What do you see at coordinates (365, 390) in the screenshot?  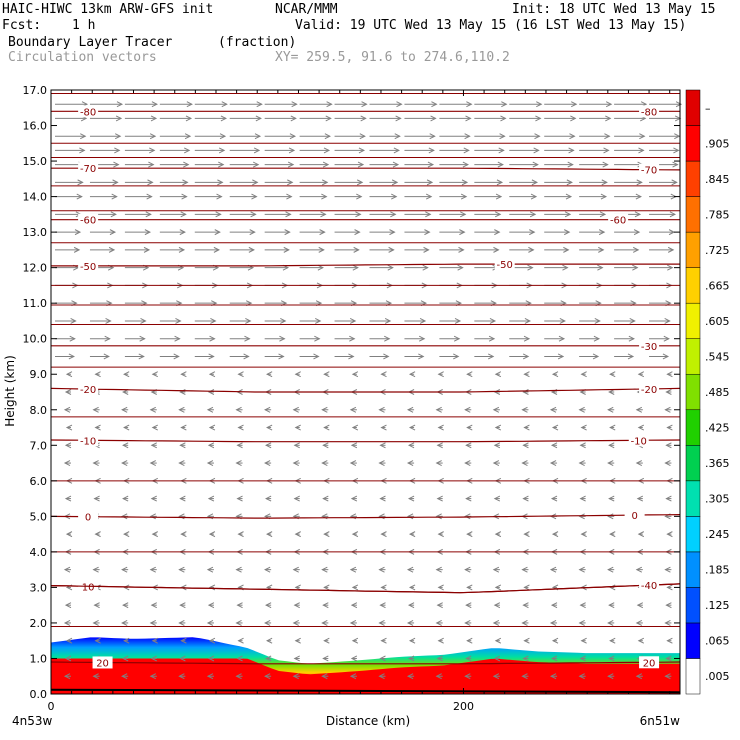 I see `contour-line` at bounding box center [365, 390].